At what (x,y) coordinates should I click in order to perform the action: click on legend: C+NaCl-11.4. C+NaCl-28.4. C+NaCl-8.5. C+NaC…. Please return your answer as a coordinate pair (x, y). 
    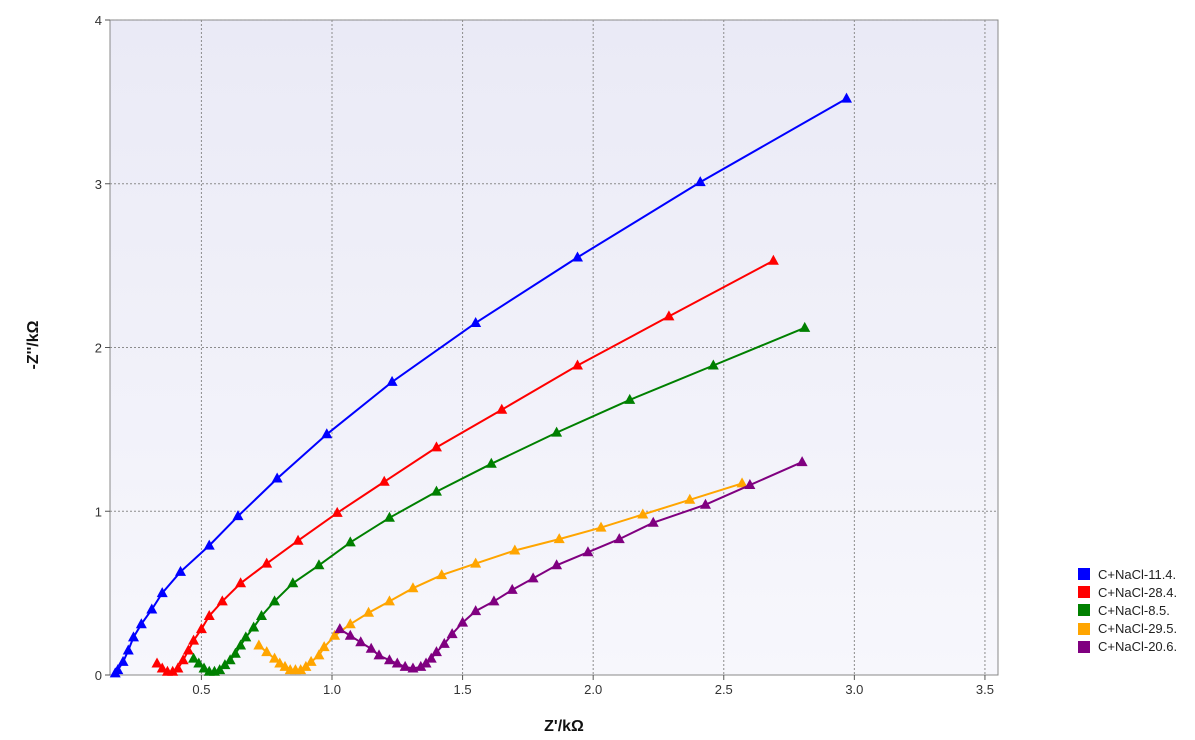
    Looking at the image, I should click on (1127, 610).